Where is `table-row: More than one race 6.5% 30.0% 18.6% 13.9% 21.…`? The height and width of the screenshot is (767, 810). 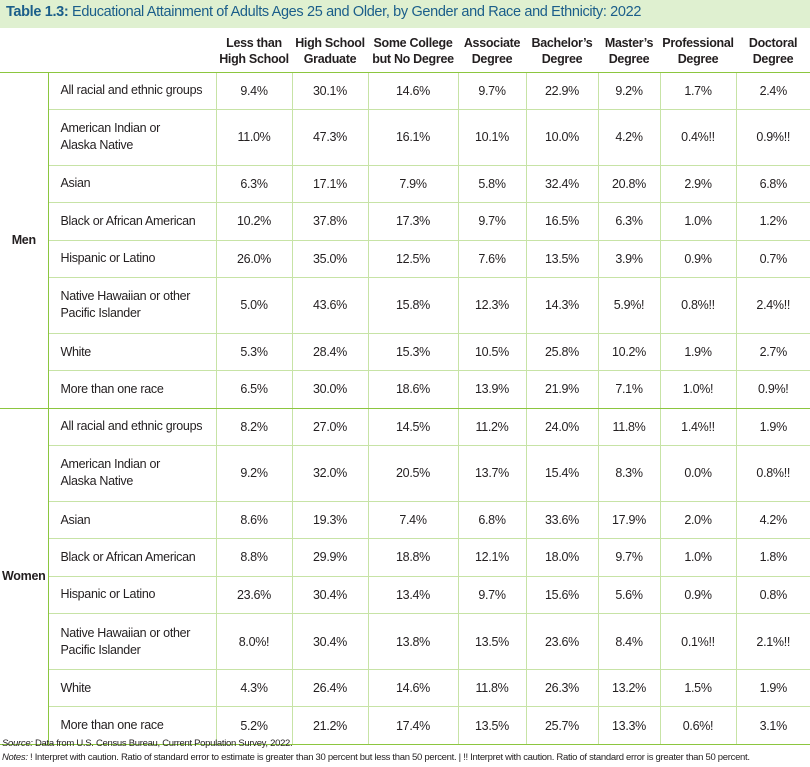
table-row: More than one race 6.5% 30.0% 18.6% 13.9% 21.… is located at coordinates (405, 389).